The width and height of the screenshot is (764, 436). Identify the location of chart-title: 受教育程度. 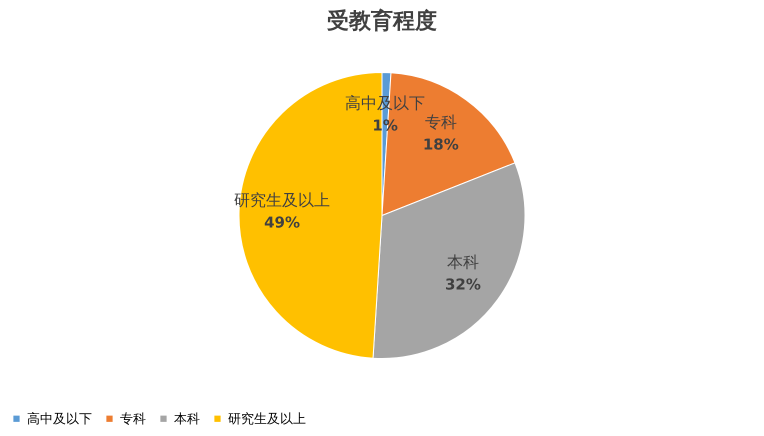
(382, 21).